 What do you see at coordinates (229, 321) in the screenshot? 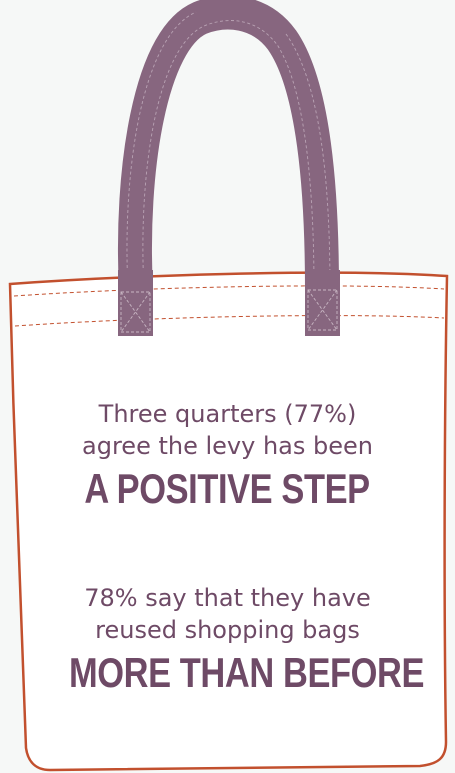
I see `bag-stitch-bottom` at bounding box center [229, 321].